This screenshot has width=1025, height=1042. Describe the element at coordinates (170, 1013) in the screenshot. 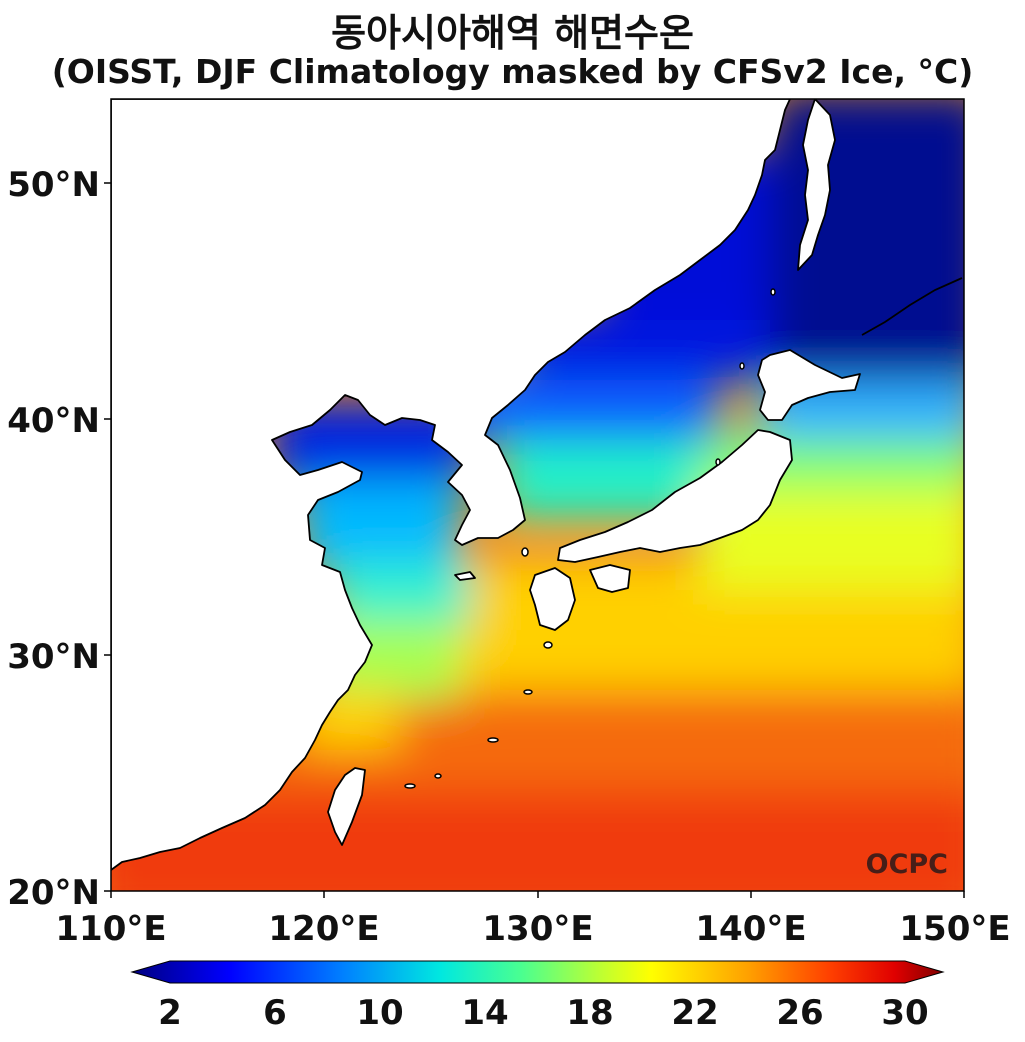

I see `colorbar-tick-label: 2` at that location.